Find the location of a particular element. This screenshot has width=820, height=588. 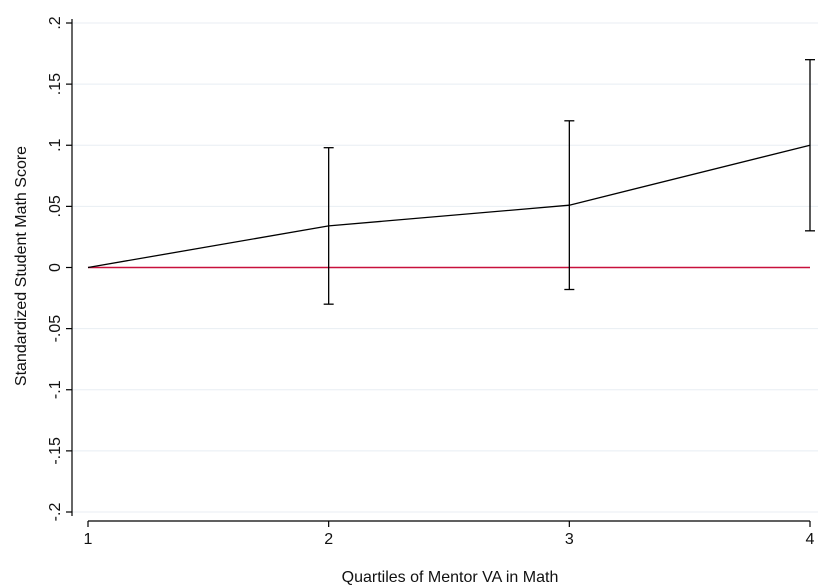

y-tick-labels: .2 .15 .1 .05 0 -.05 -.1 -.15 -.2 is located at coordinates (55, 268).